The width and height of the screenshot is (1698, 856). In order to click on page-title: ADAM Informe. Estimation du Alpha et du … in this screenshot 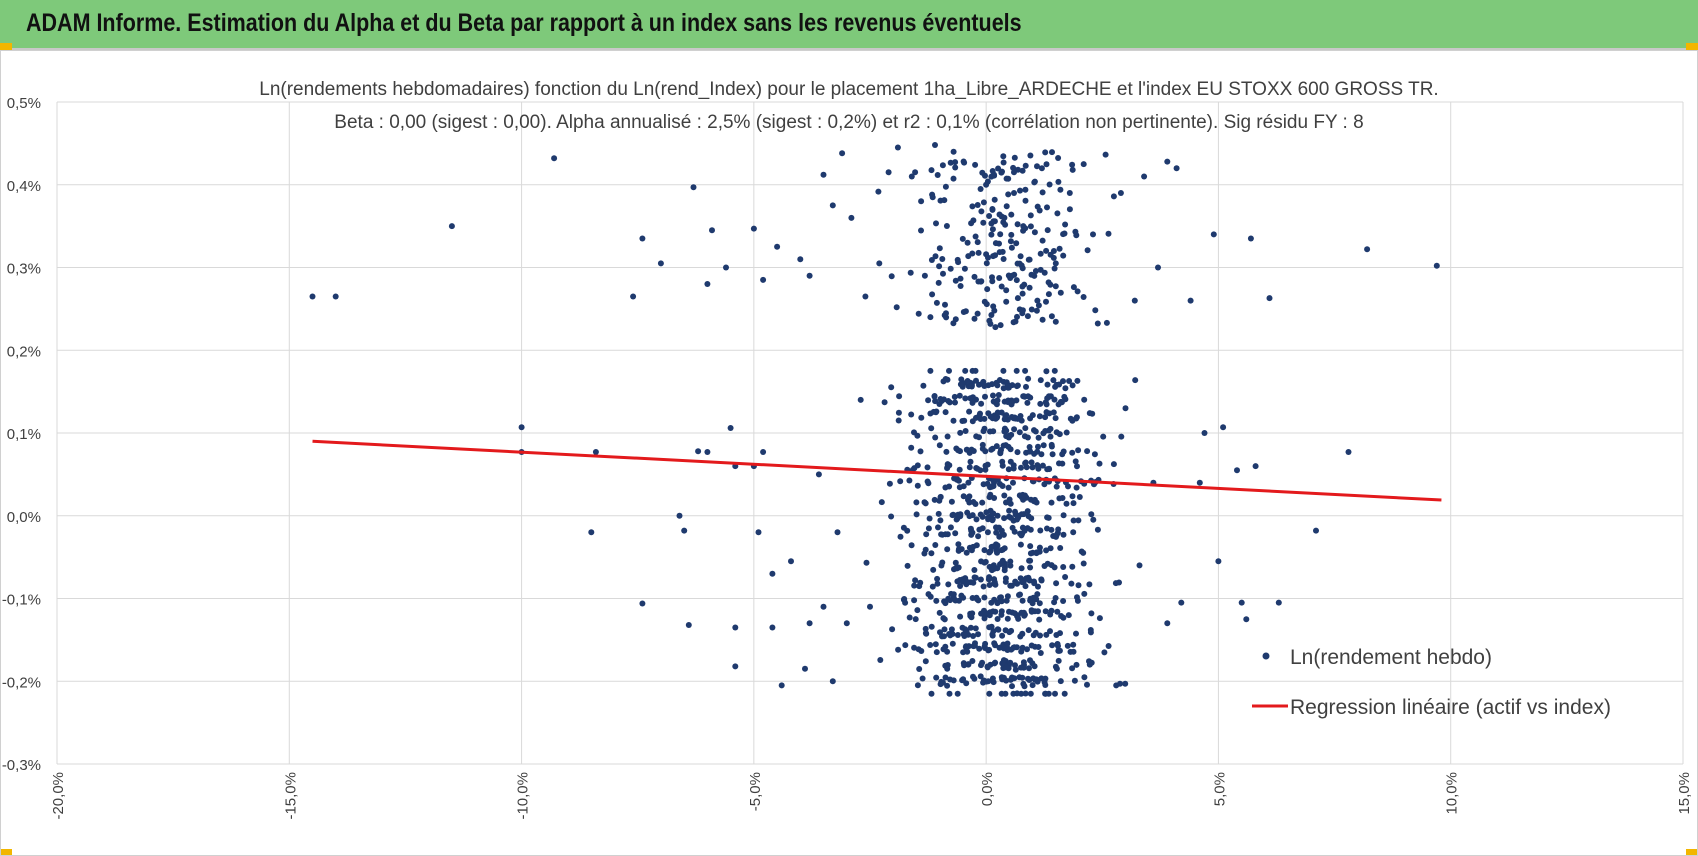, I will do `click(524, 23)`.